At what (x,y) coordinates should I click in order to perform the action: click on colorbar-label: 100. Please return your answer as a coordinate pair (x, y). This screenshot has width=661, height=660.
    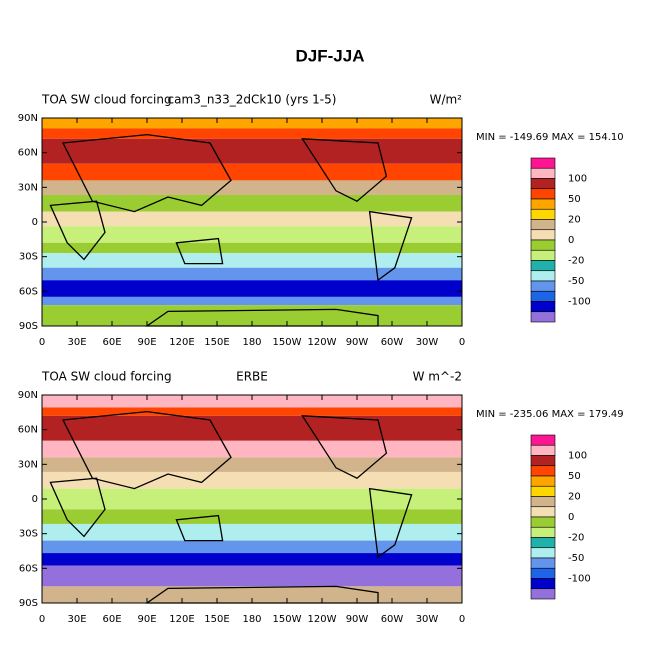
    Looking at the image, I should click on (577, 179).